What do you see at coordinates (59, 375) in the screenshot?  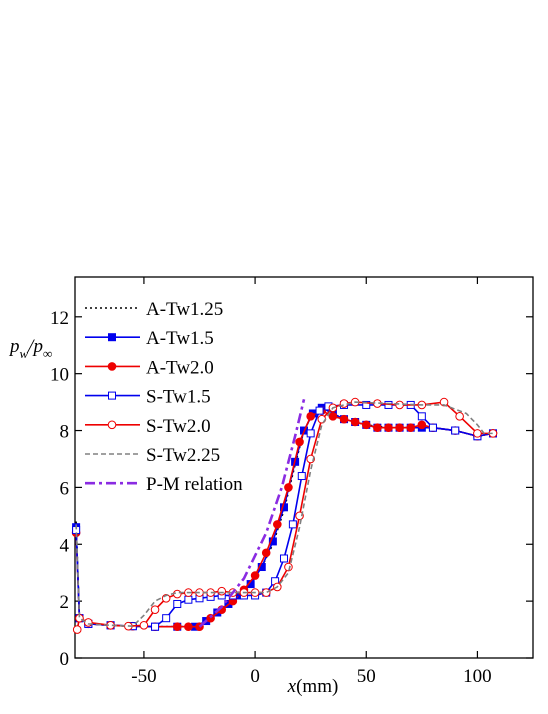 I see `y-tick-label: 10` at bounding box center [59, 375].